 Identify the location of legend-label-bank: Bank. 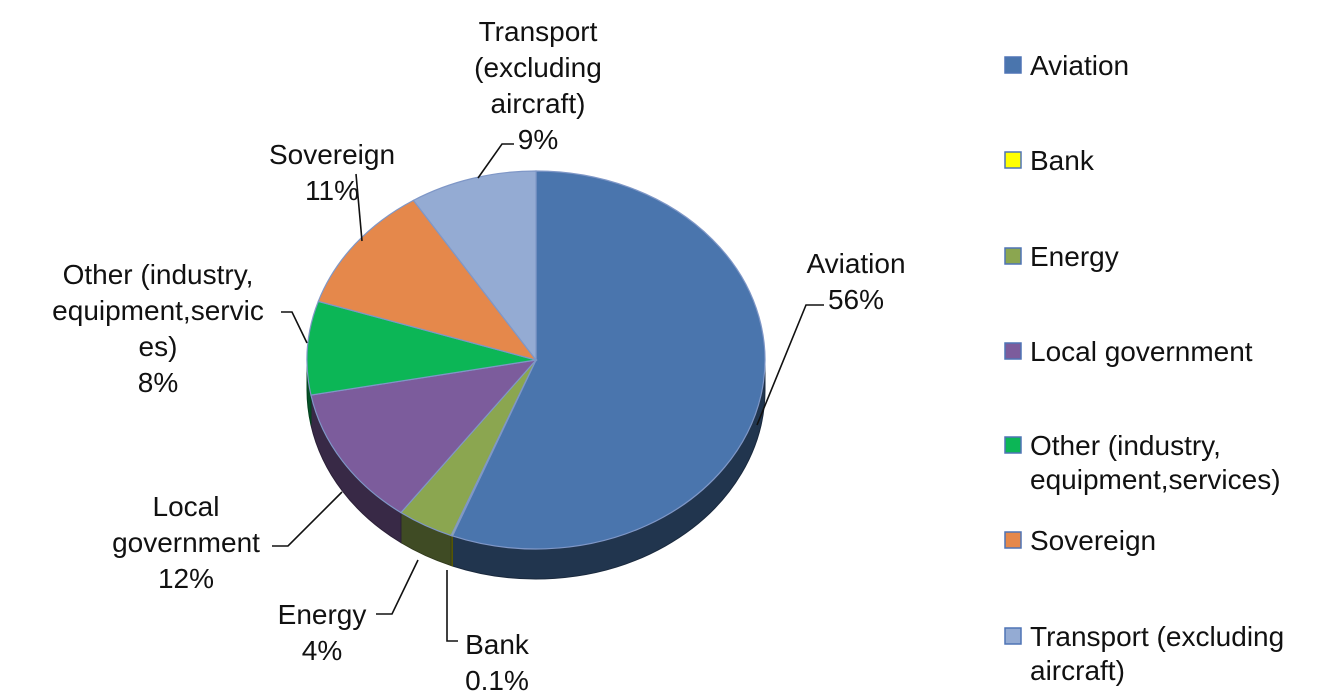
(1062, 160).